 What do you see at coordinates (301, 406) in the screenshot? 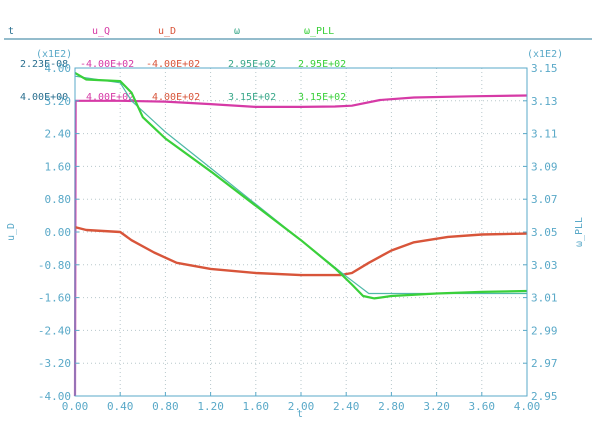
I see `x-tick-label: 2.00` at bounding box center [301, 406].